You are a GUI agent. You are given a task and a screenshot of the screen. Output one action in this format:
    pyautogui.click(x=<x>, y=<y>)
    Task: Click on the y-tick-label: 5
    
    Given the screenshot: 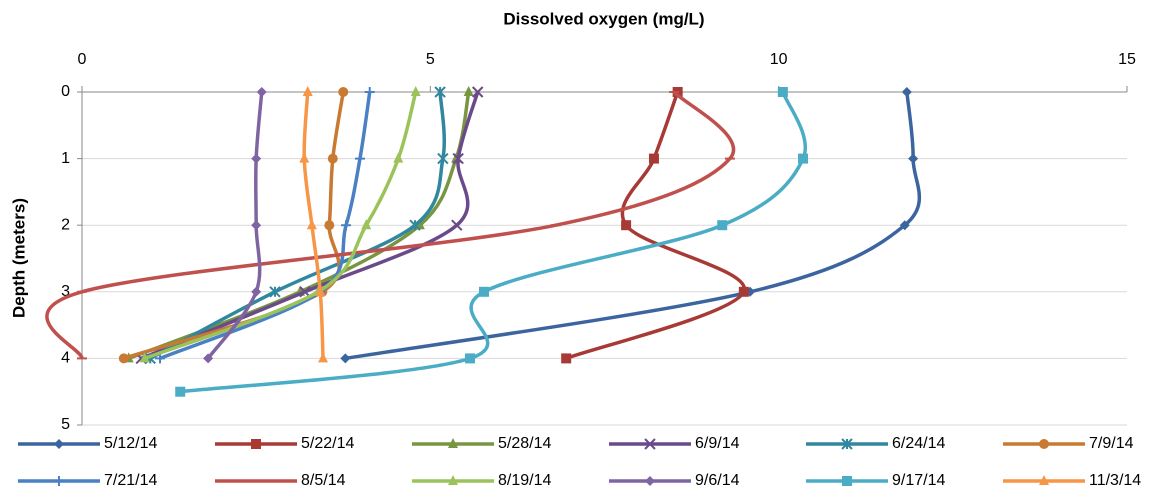 What is the action you would take?
    pyautogui.click(x=65, y=424)
    